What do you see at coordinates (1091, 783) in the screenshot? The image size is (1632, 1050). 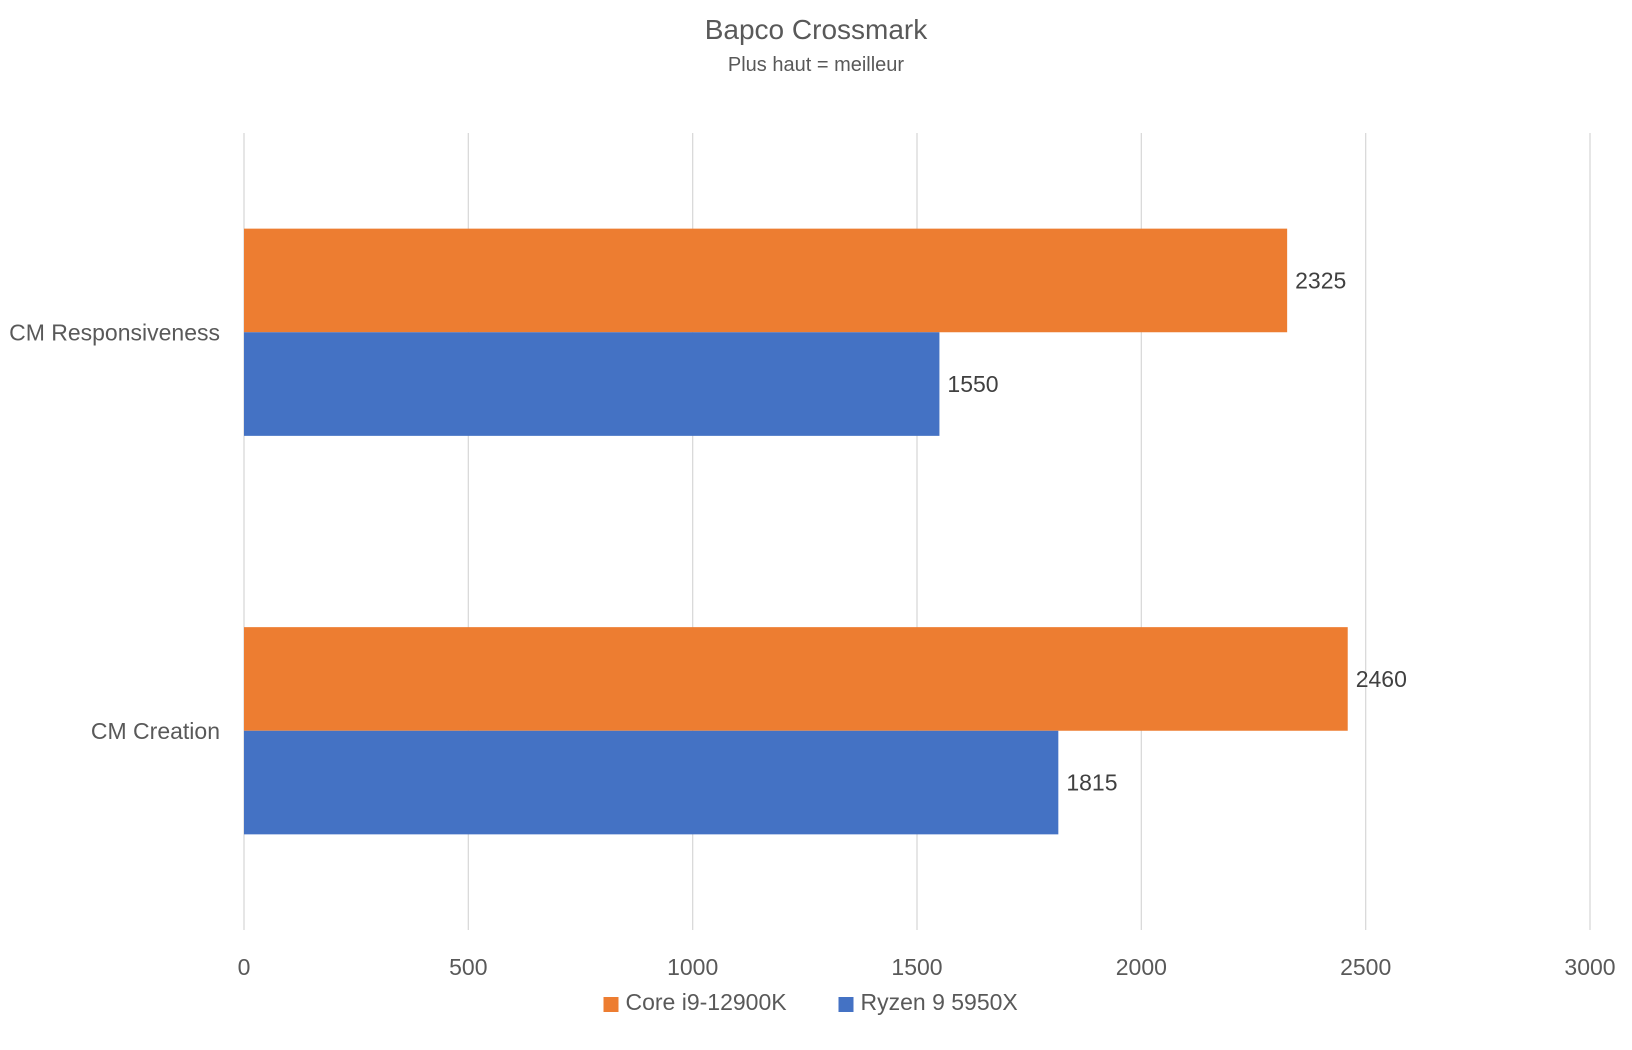 I see `data-label-1-1: 1815` at bounding box center [1091, 783].